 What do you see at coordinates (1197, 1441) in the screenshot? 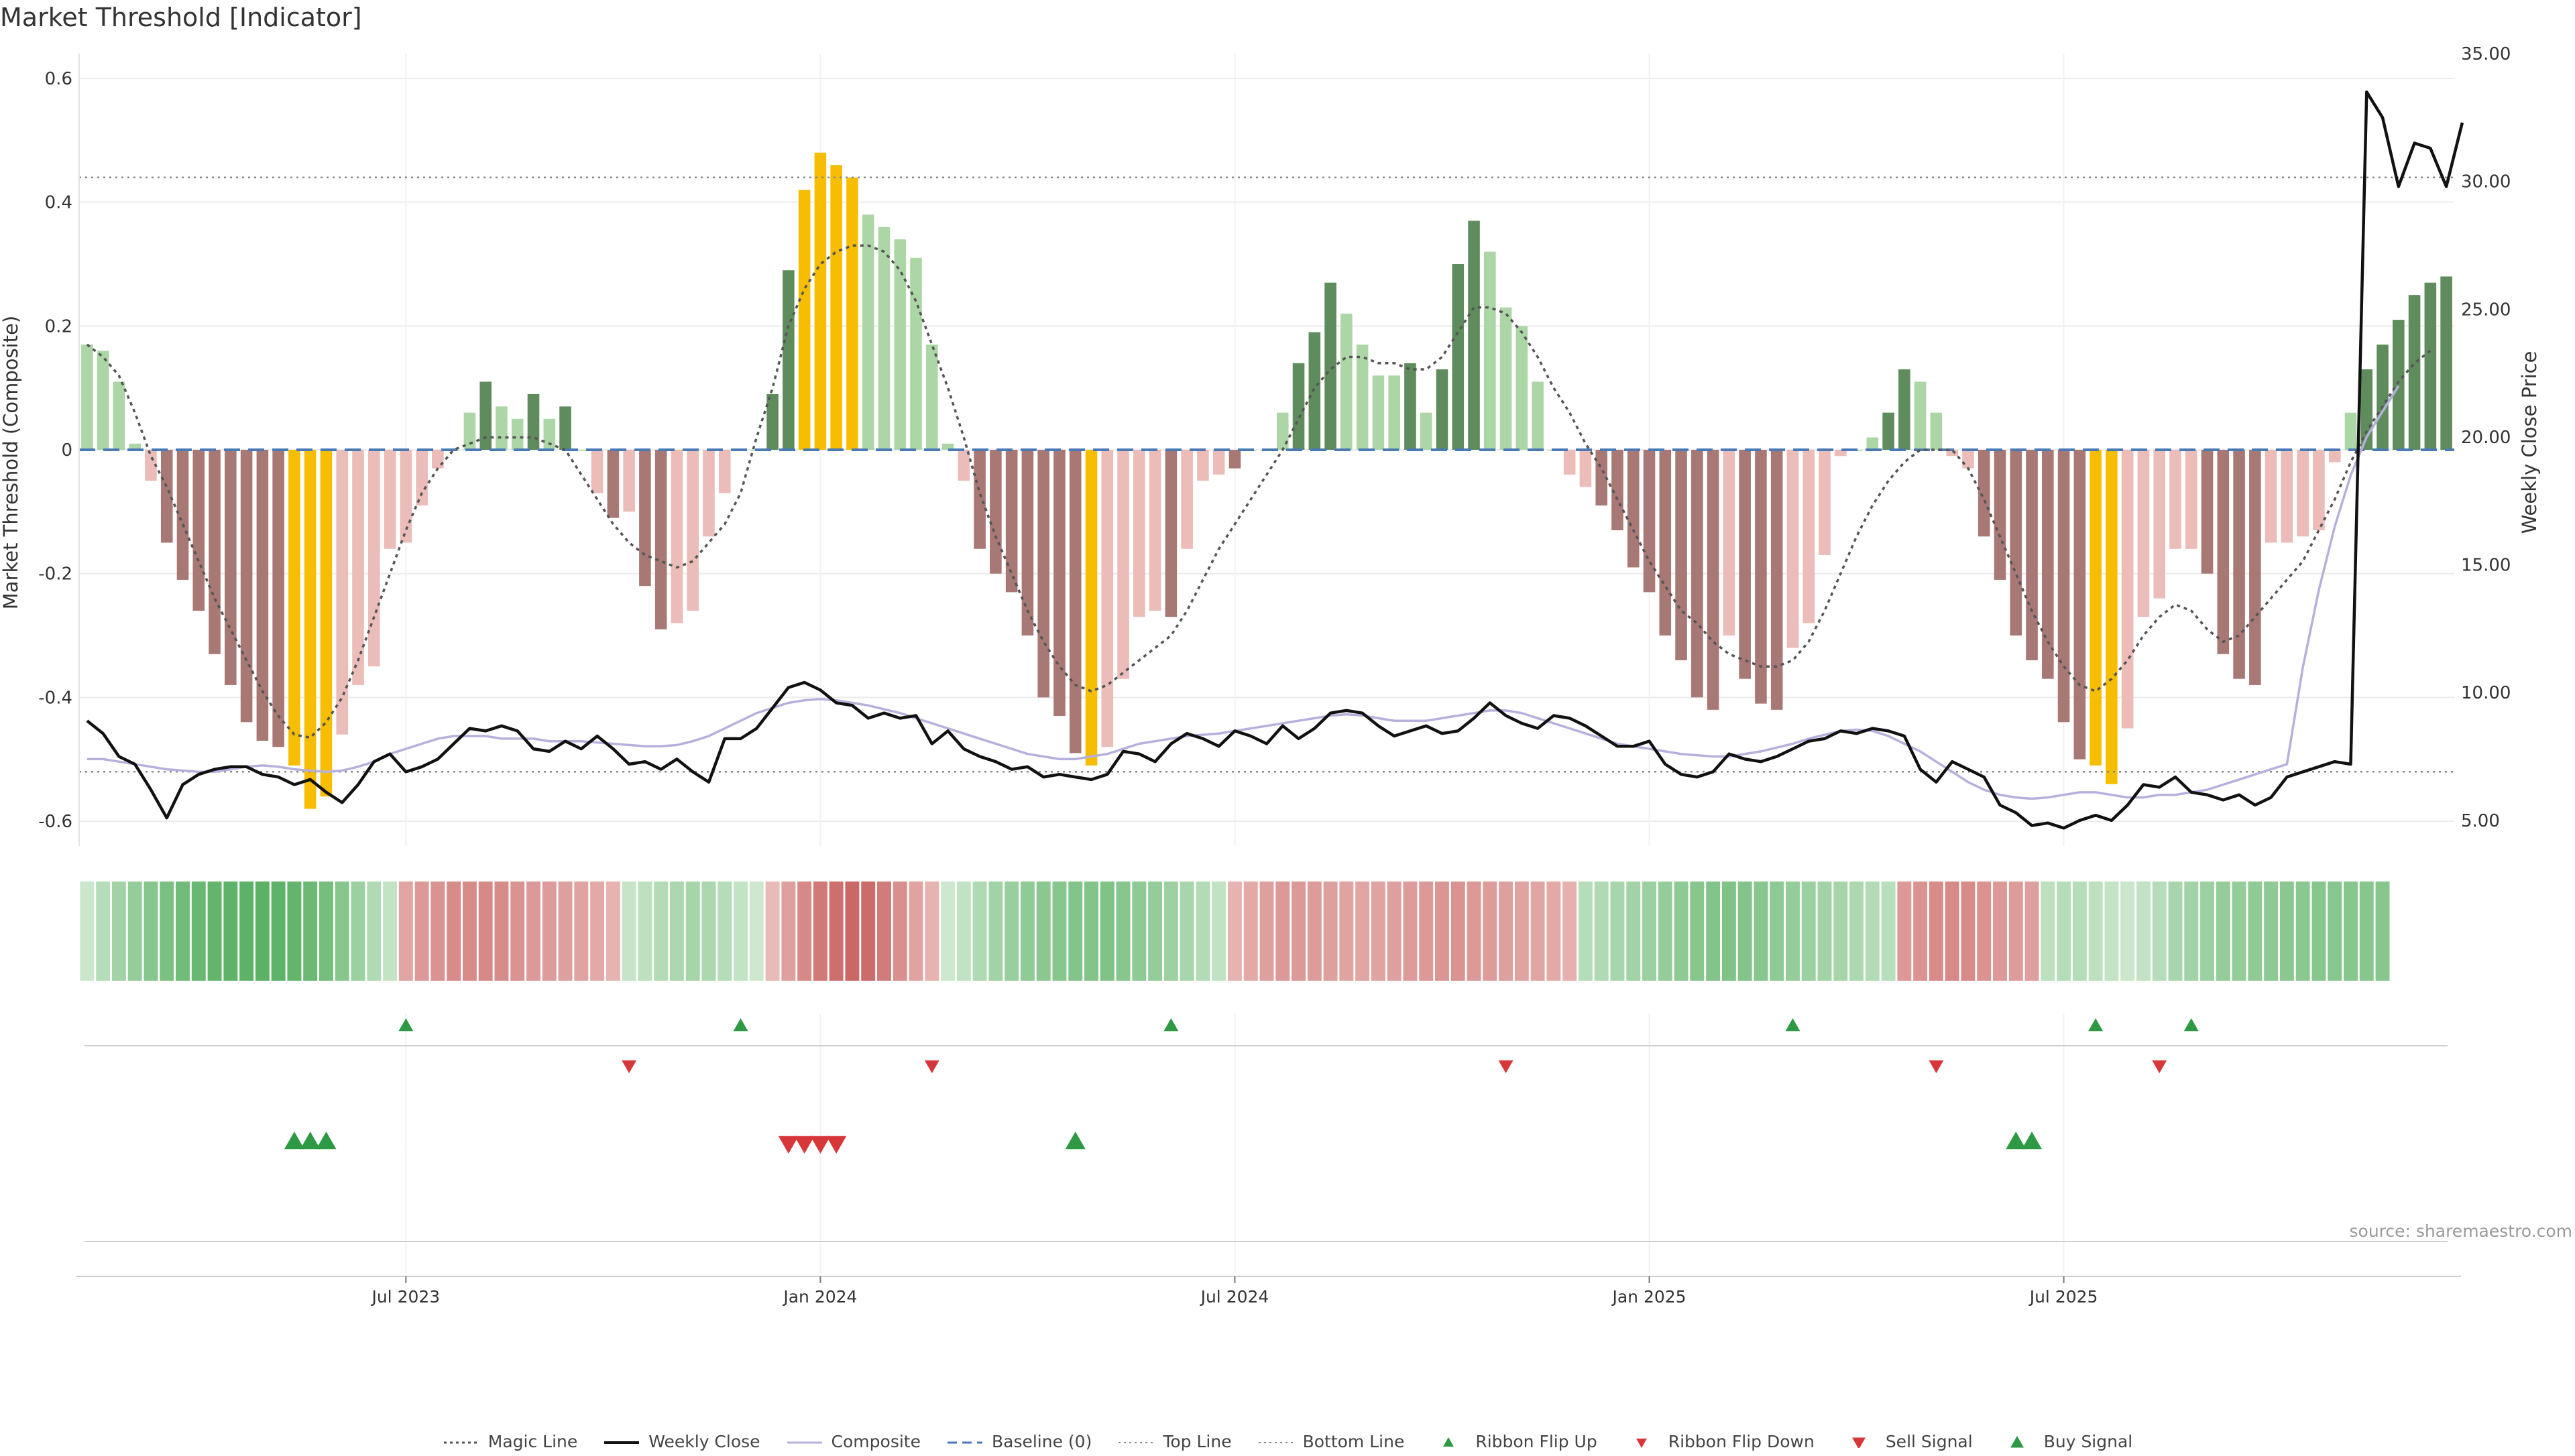
I see `legend-label: Top Line` at bounding box center [1197, 1441].